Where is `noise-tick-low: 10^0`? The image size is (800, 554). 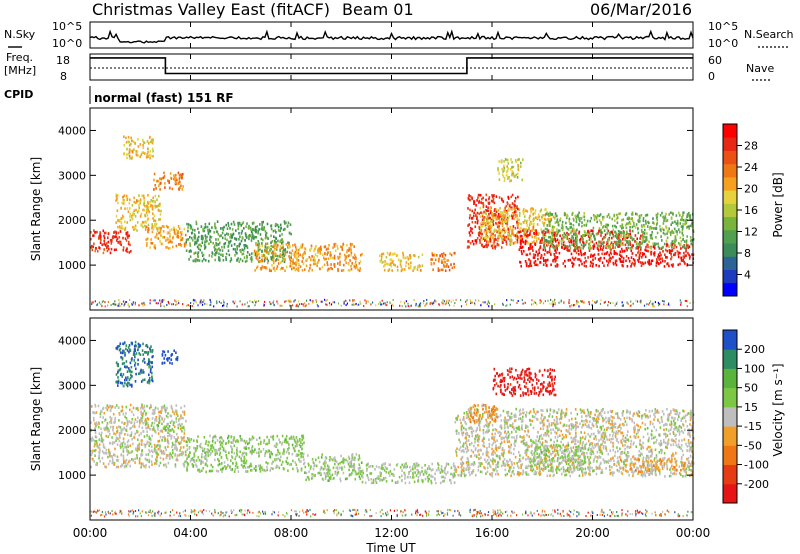 noise-tick-low: 10^0 is located at coordinates (67, 43).